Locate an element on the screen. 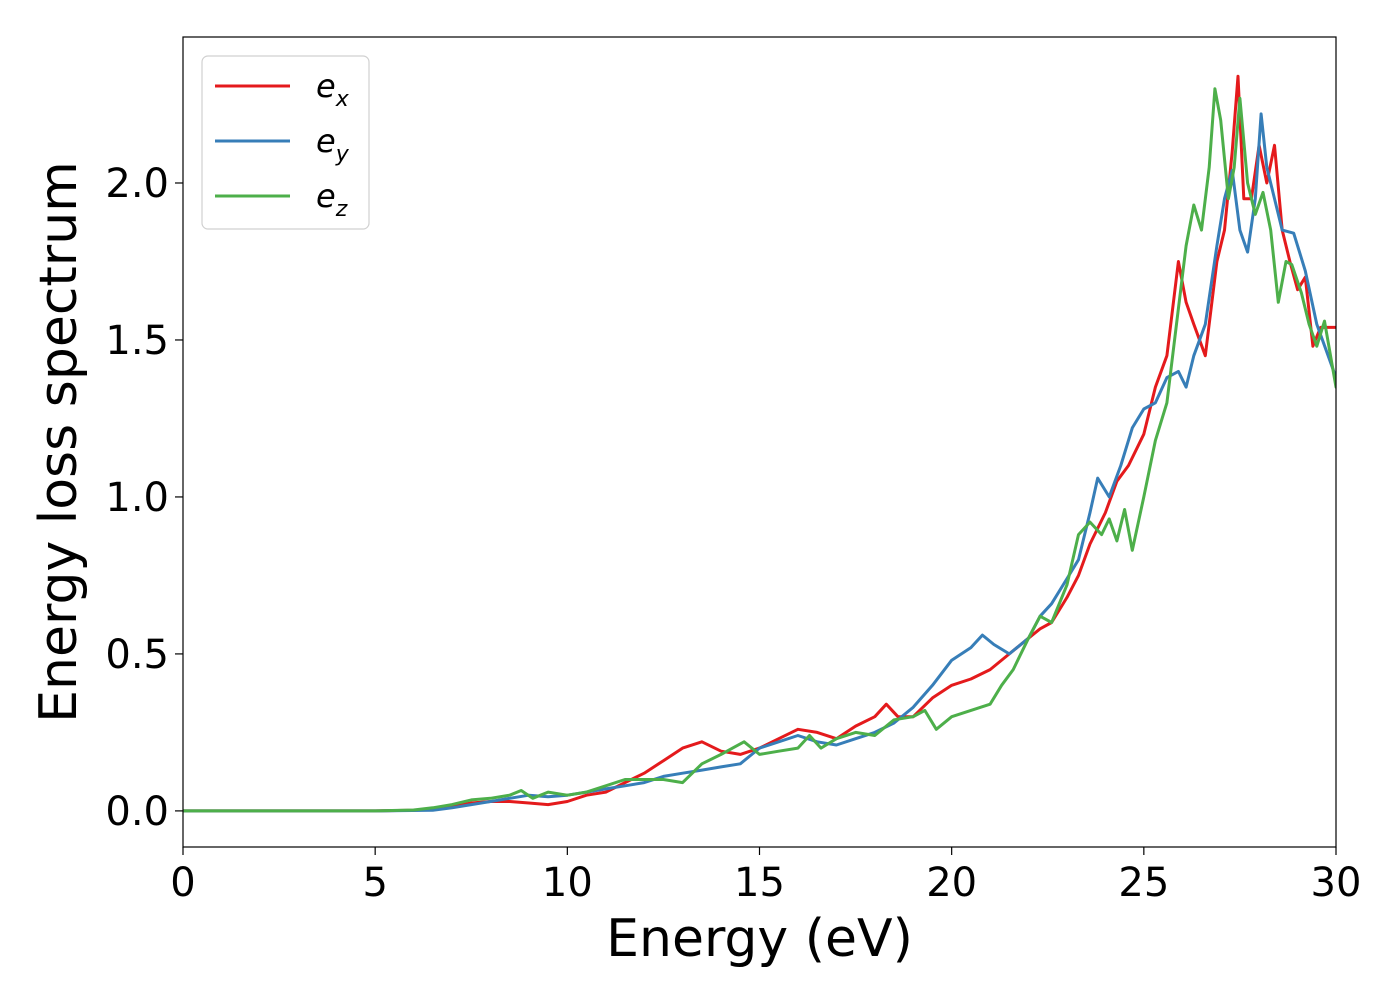 Image resolution: width=1400 pixels, height=1000 pixels. x-tick-label: 25 is located at coordinates (1143, 883).